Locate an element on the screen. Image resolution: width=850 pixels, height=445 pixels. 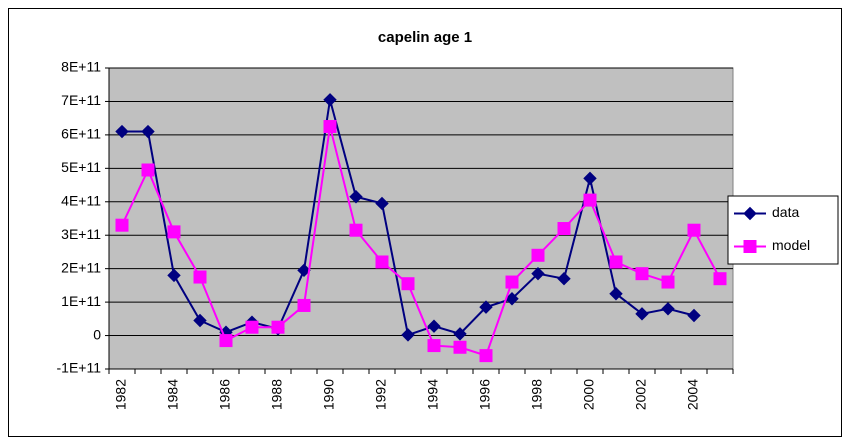
y-tick-label: 0 is located at coordinates (97, 334).